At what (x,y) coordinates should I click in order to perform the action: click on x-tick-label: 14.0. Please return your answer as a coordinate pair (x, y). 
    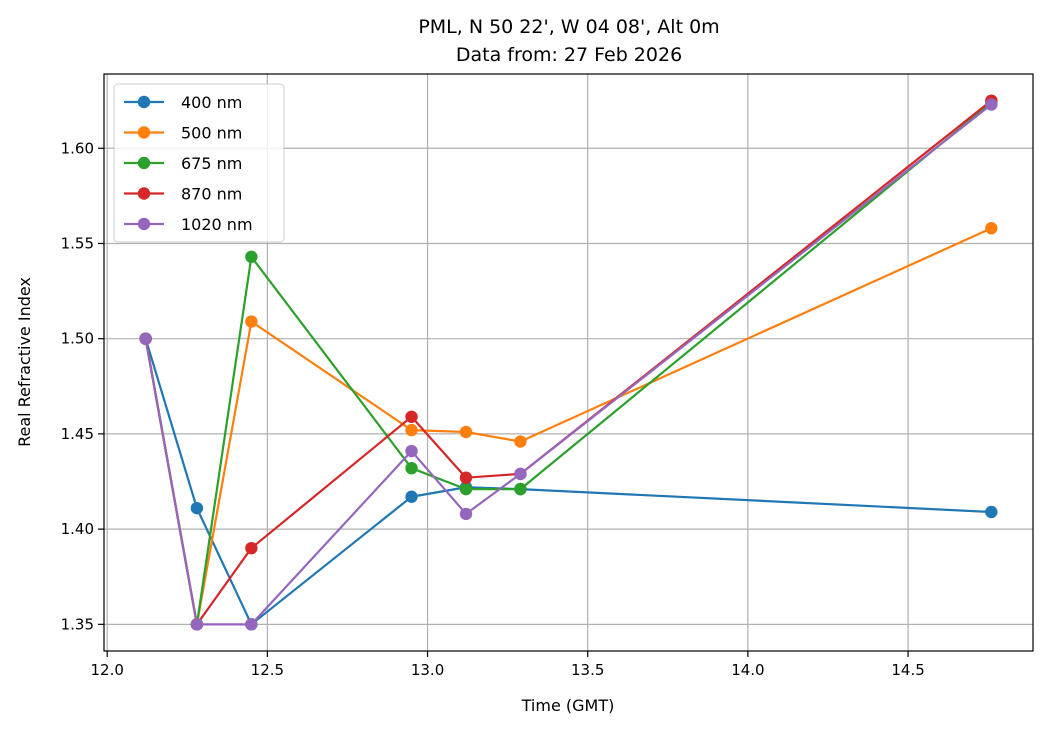
    Looking at the image, I should click on (747, 670).